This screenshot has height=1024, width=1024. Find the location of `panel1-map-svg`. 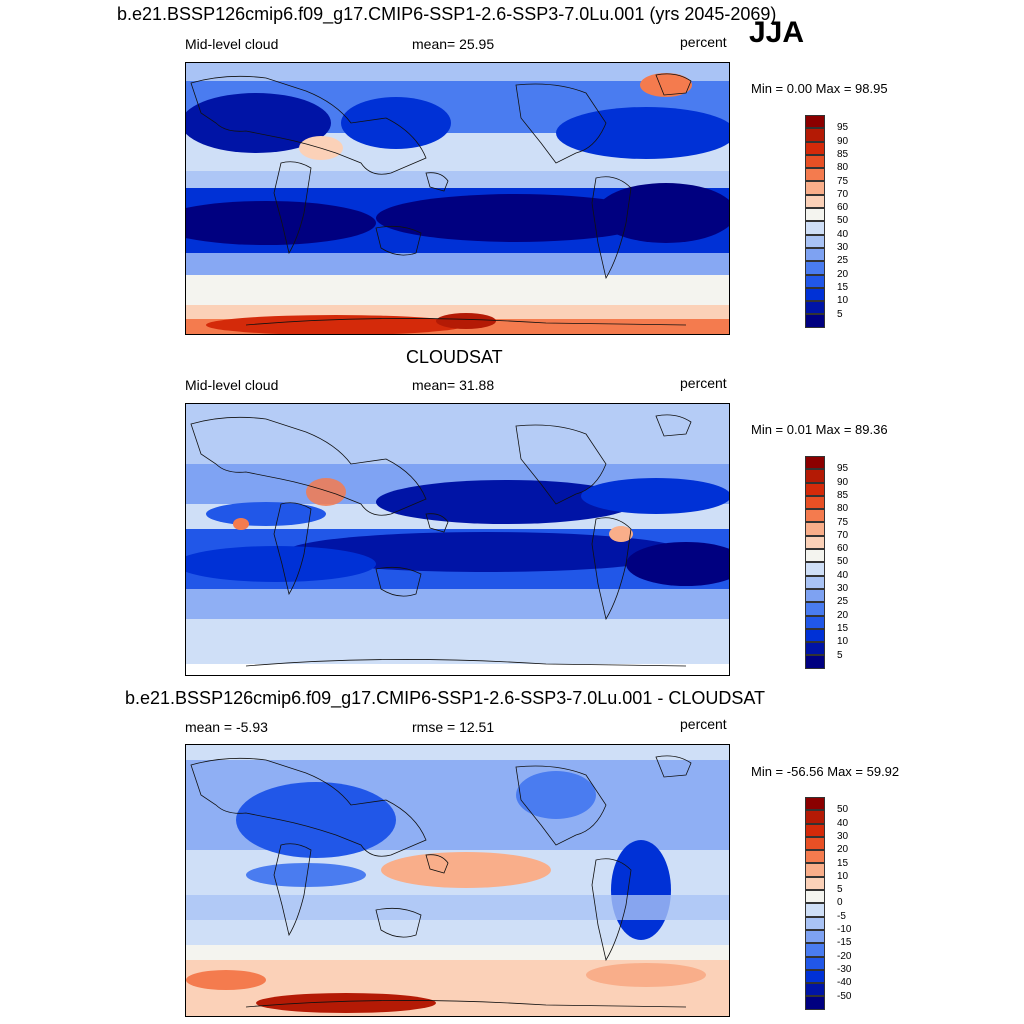

panel1-map-svg is located at coordinates (457, 198).